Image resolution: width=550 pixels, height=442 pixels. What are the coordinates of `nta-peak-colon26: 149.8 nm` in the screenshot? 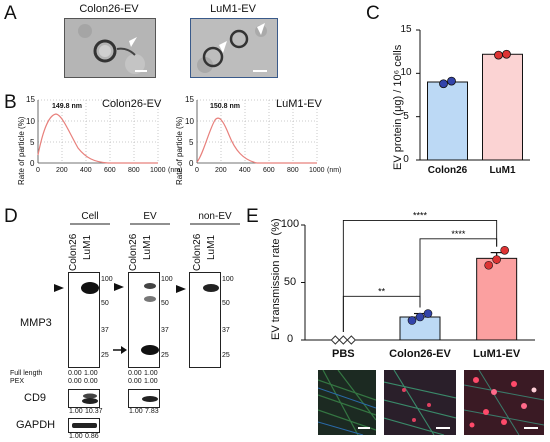 It's located at (67, 106).